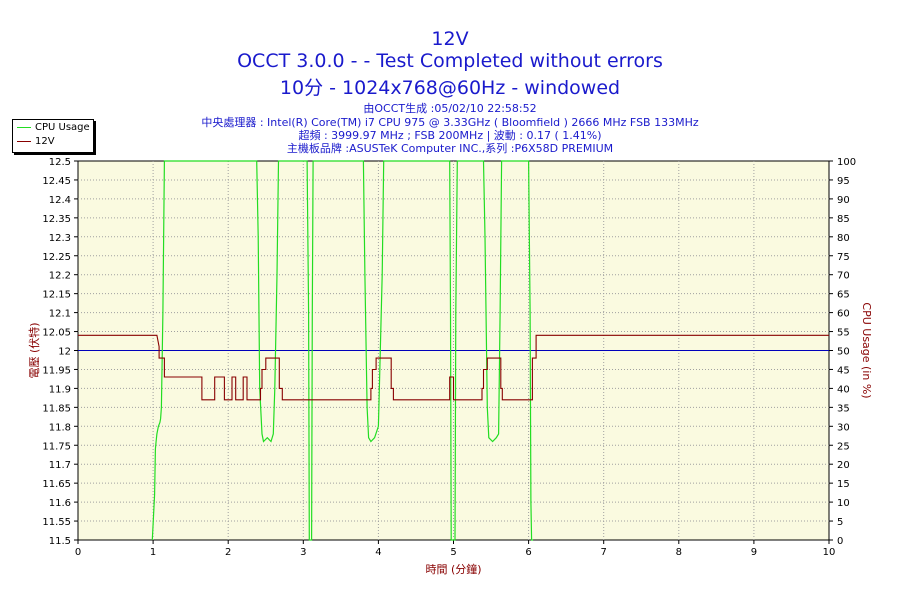  What do you see at coordinates (56, 446) in the screenshot?
I see `y-left-tick-label: 11.75` at bounding box center [56, 446].